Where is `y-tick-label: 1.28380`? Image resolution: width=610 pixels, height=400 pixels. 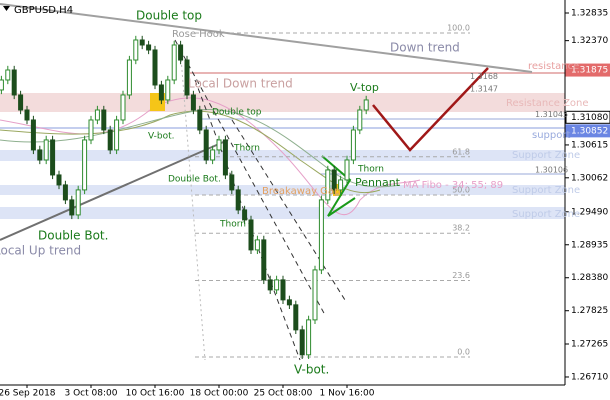
y-tick-label: 1.28380 is located at coordinates (589, 278).